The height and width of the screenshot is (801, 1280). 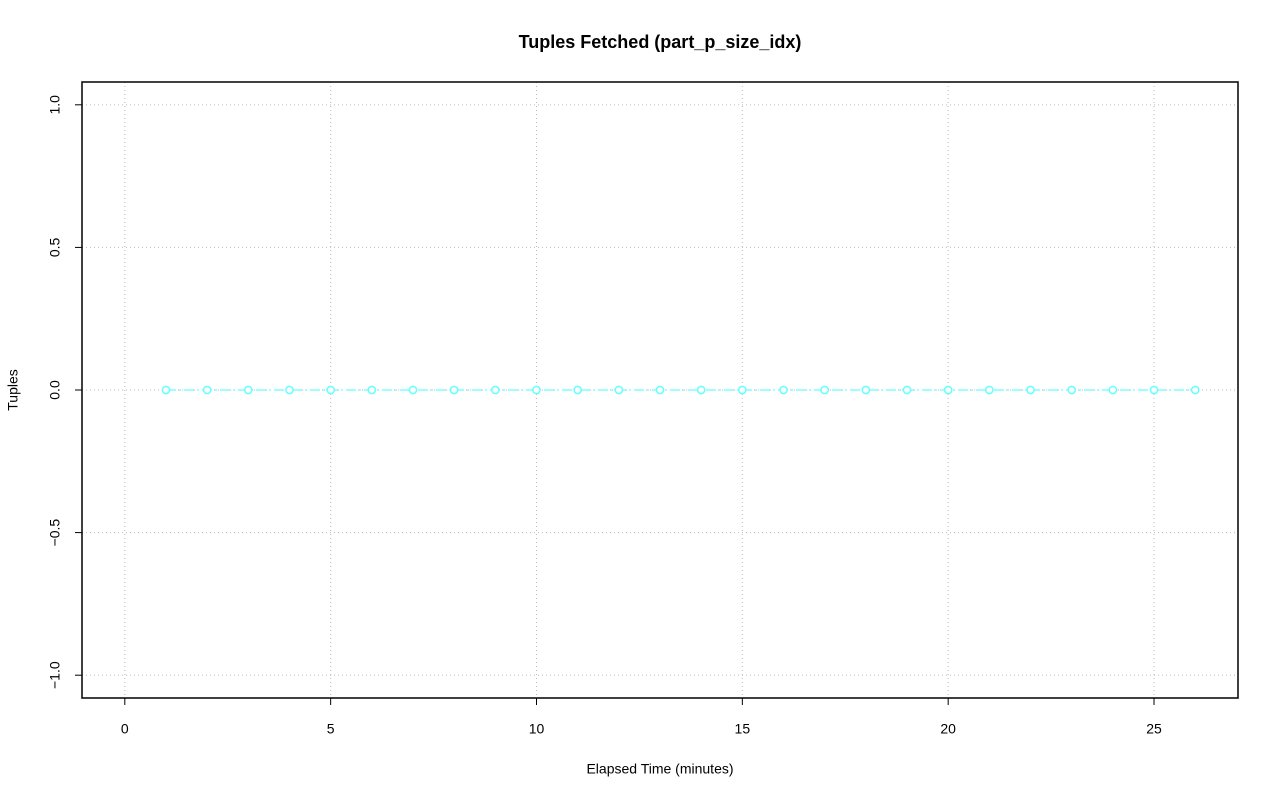 What do you see at coordinates (55, 247) in the screenshot?
I see `y-tick-label: 0.5` at bounding box center [55, 247].